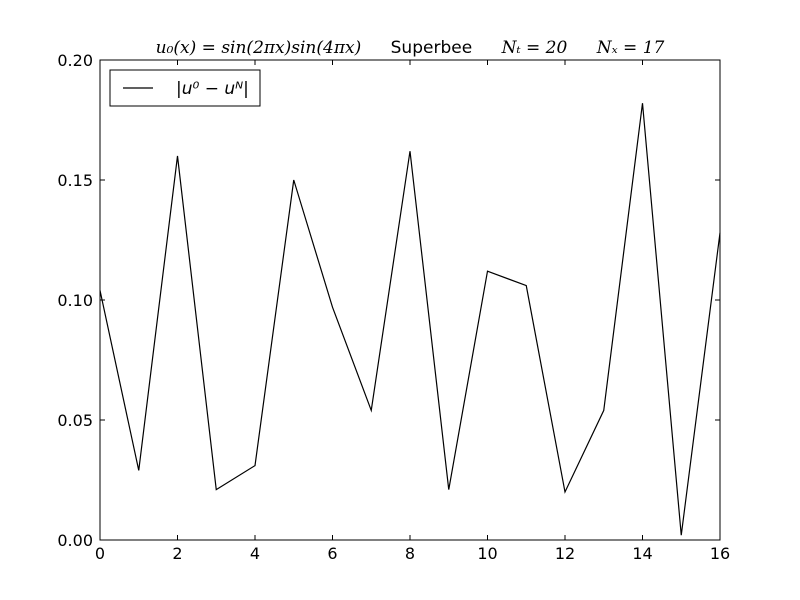 The image size is (800, 600). I want to click on title-nt: Nₜ = 20, so click(534, 48).